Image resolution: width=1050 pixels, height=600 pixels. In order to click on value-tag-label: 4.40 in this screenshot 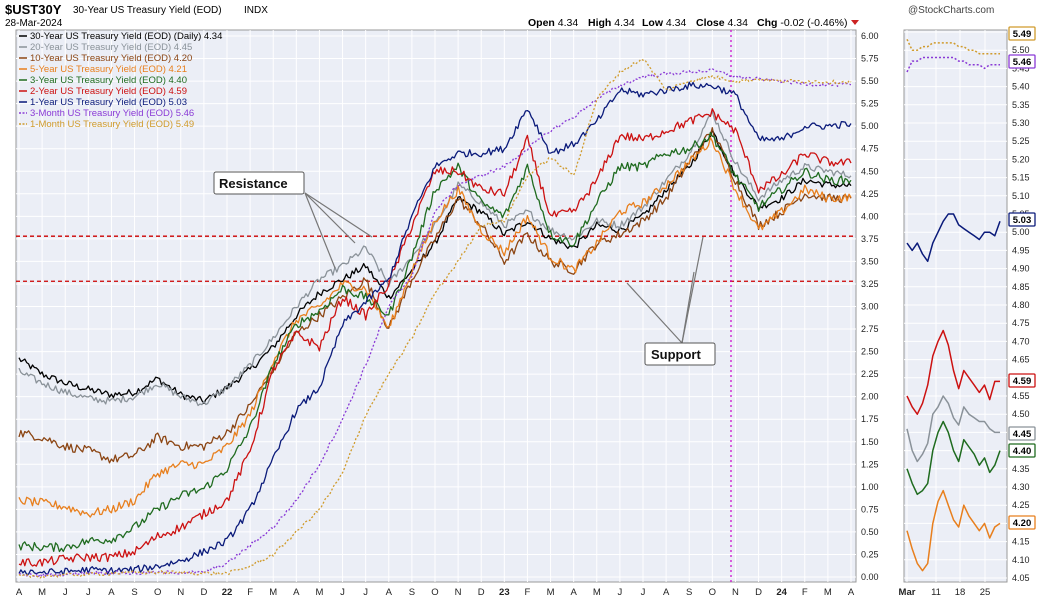, I will do `click(1022, 451)`.